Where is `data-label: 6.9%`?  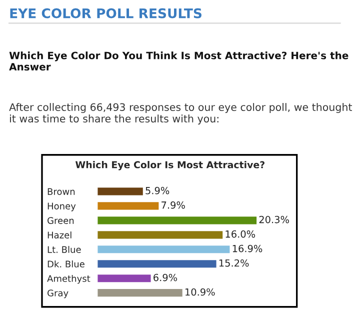
data-label: 6.9% is located at coordinates (166, 278).